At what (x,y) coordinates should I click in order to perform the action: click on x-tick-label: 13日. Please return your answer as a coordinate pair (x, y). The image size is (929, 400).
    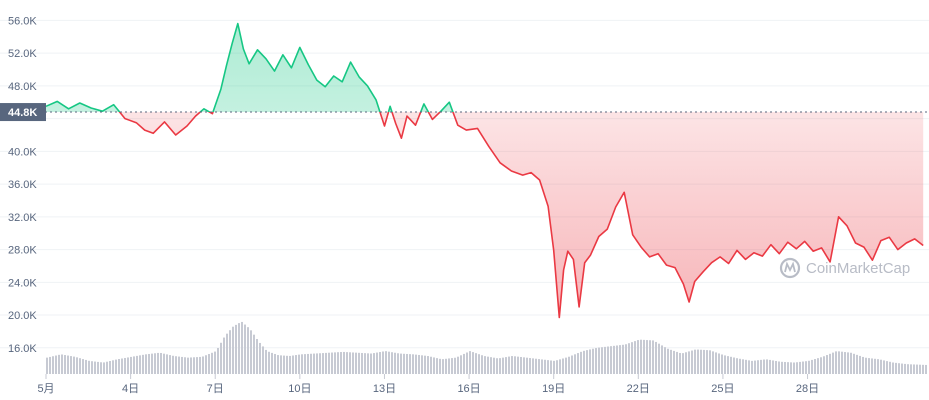
    Looking at the image, I should click on (384, 389).